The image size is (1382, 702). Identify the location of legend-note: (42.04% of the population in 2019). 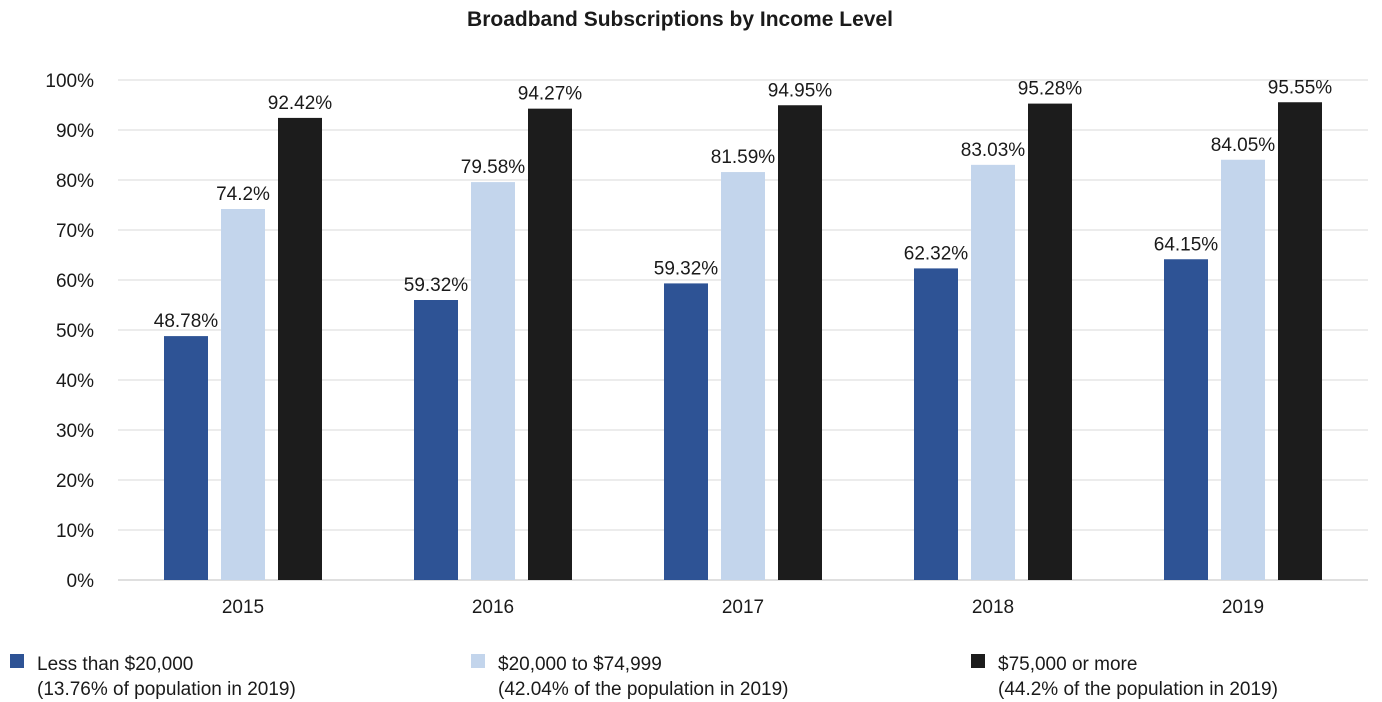
(643, 689).